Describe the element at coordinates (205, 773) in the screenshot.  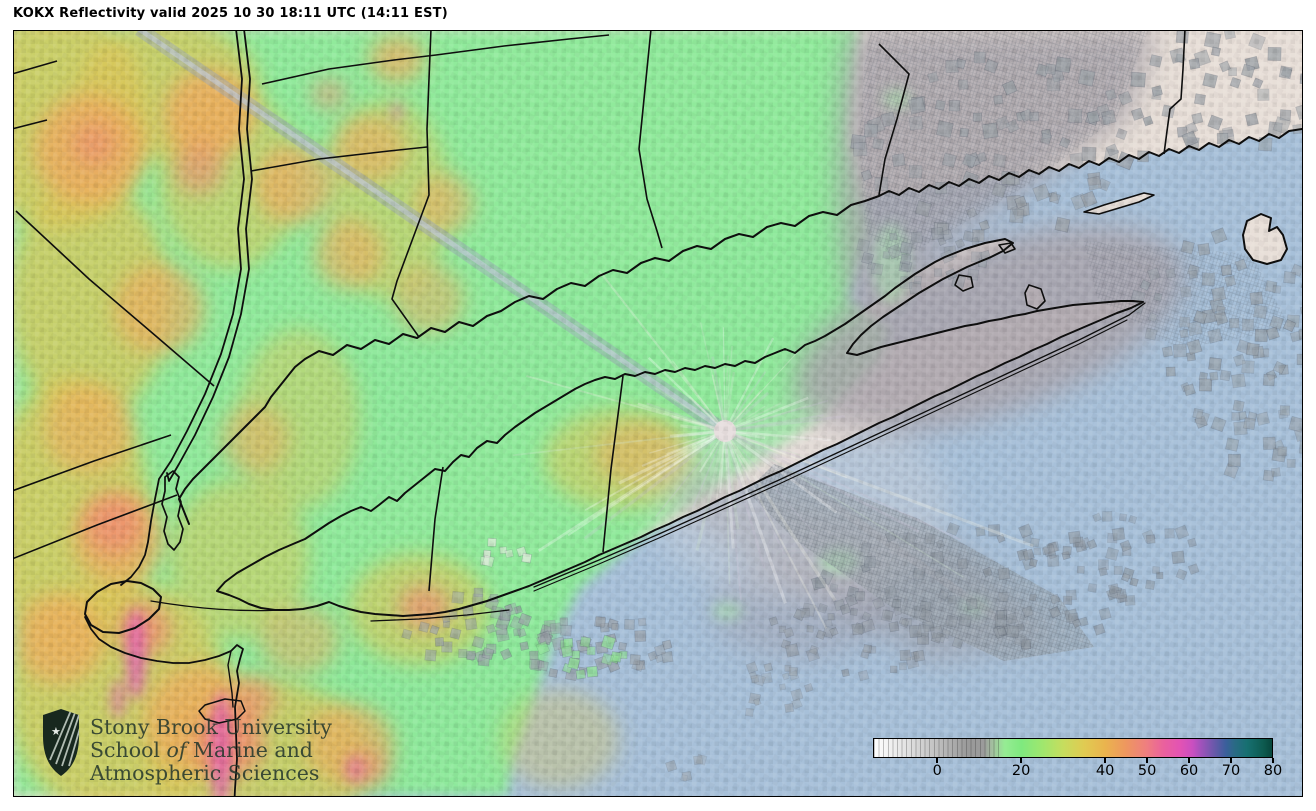
I see `attribution-line3: Atmospheric Sciences` at that location.